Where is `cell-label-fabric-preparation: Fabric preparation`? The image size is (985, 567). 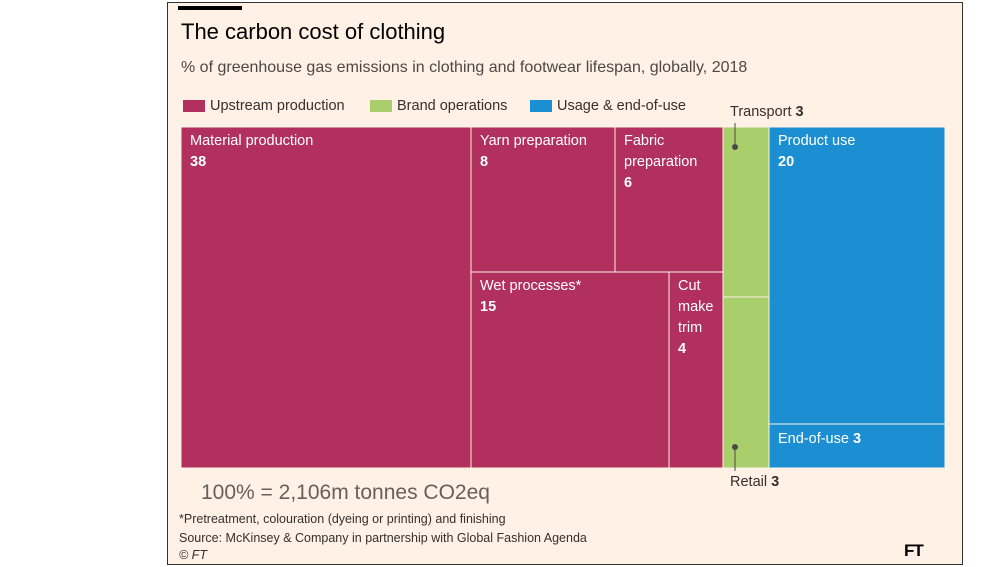 cell-label-fabric-preparation: Fabric preparation is located at coordinates (660, 151).